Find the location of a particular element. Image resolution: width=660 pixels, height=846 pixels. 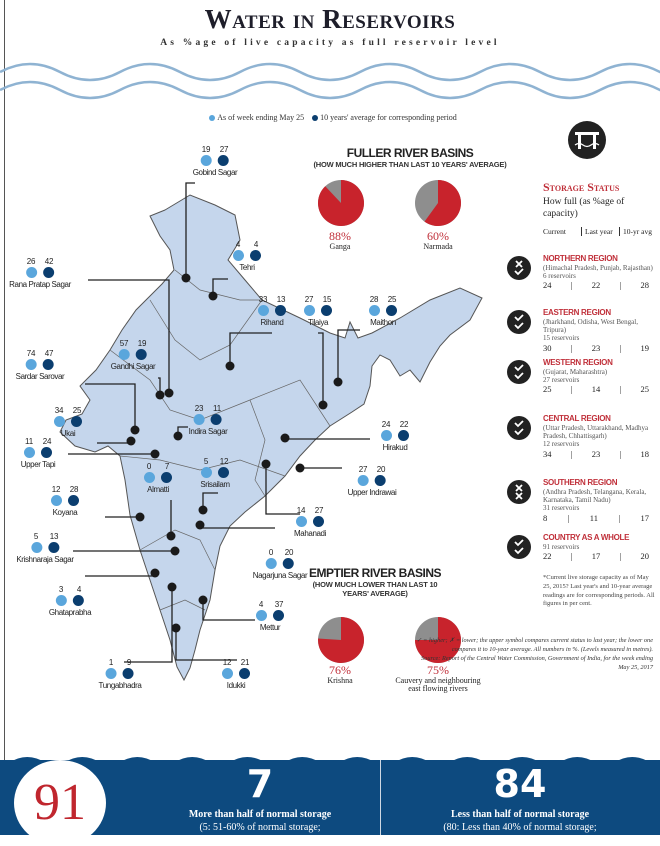

pie-label-narmada: 60% Narmada is located at coordinates (438, 240).